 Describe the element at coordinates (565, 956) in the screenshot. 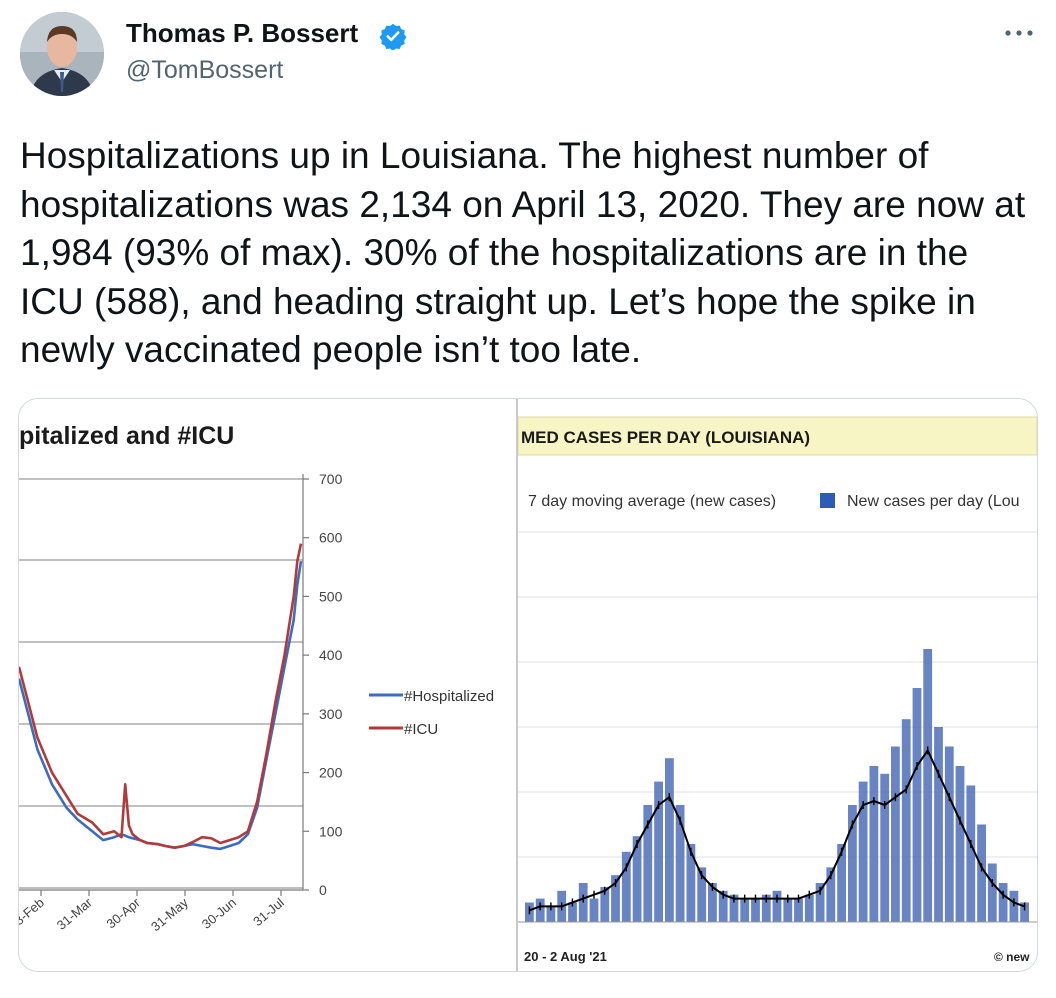

I see `cases-date-range: 20 - 2 Aug '21` at that location.